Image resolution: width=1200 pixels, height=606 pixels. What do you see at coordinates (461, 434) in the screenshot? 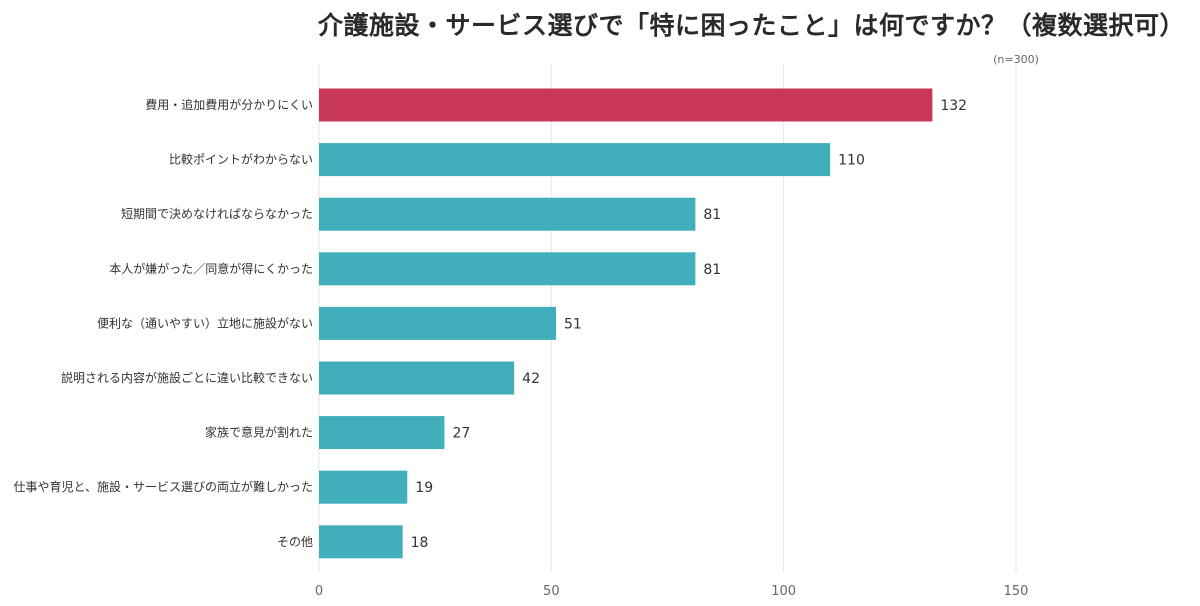
I see `value-label: 27` at bounding box center [461, 434].